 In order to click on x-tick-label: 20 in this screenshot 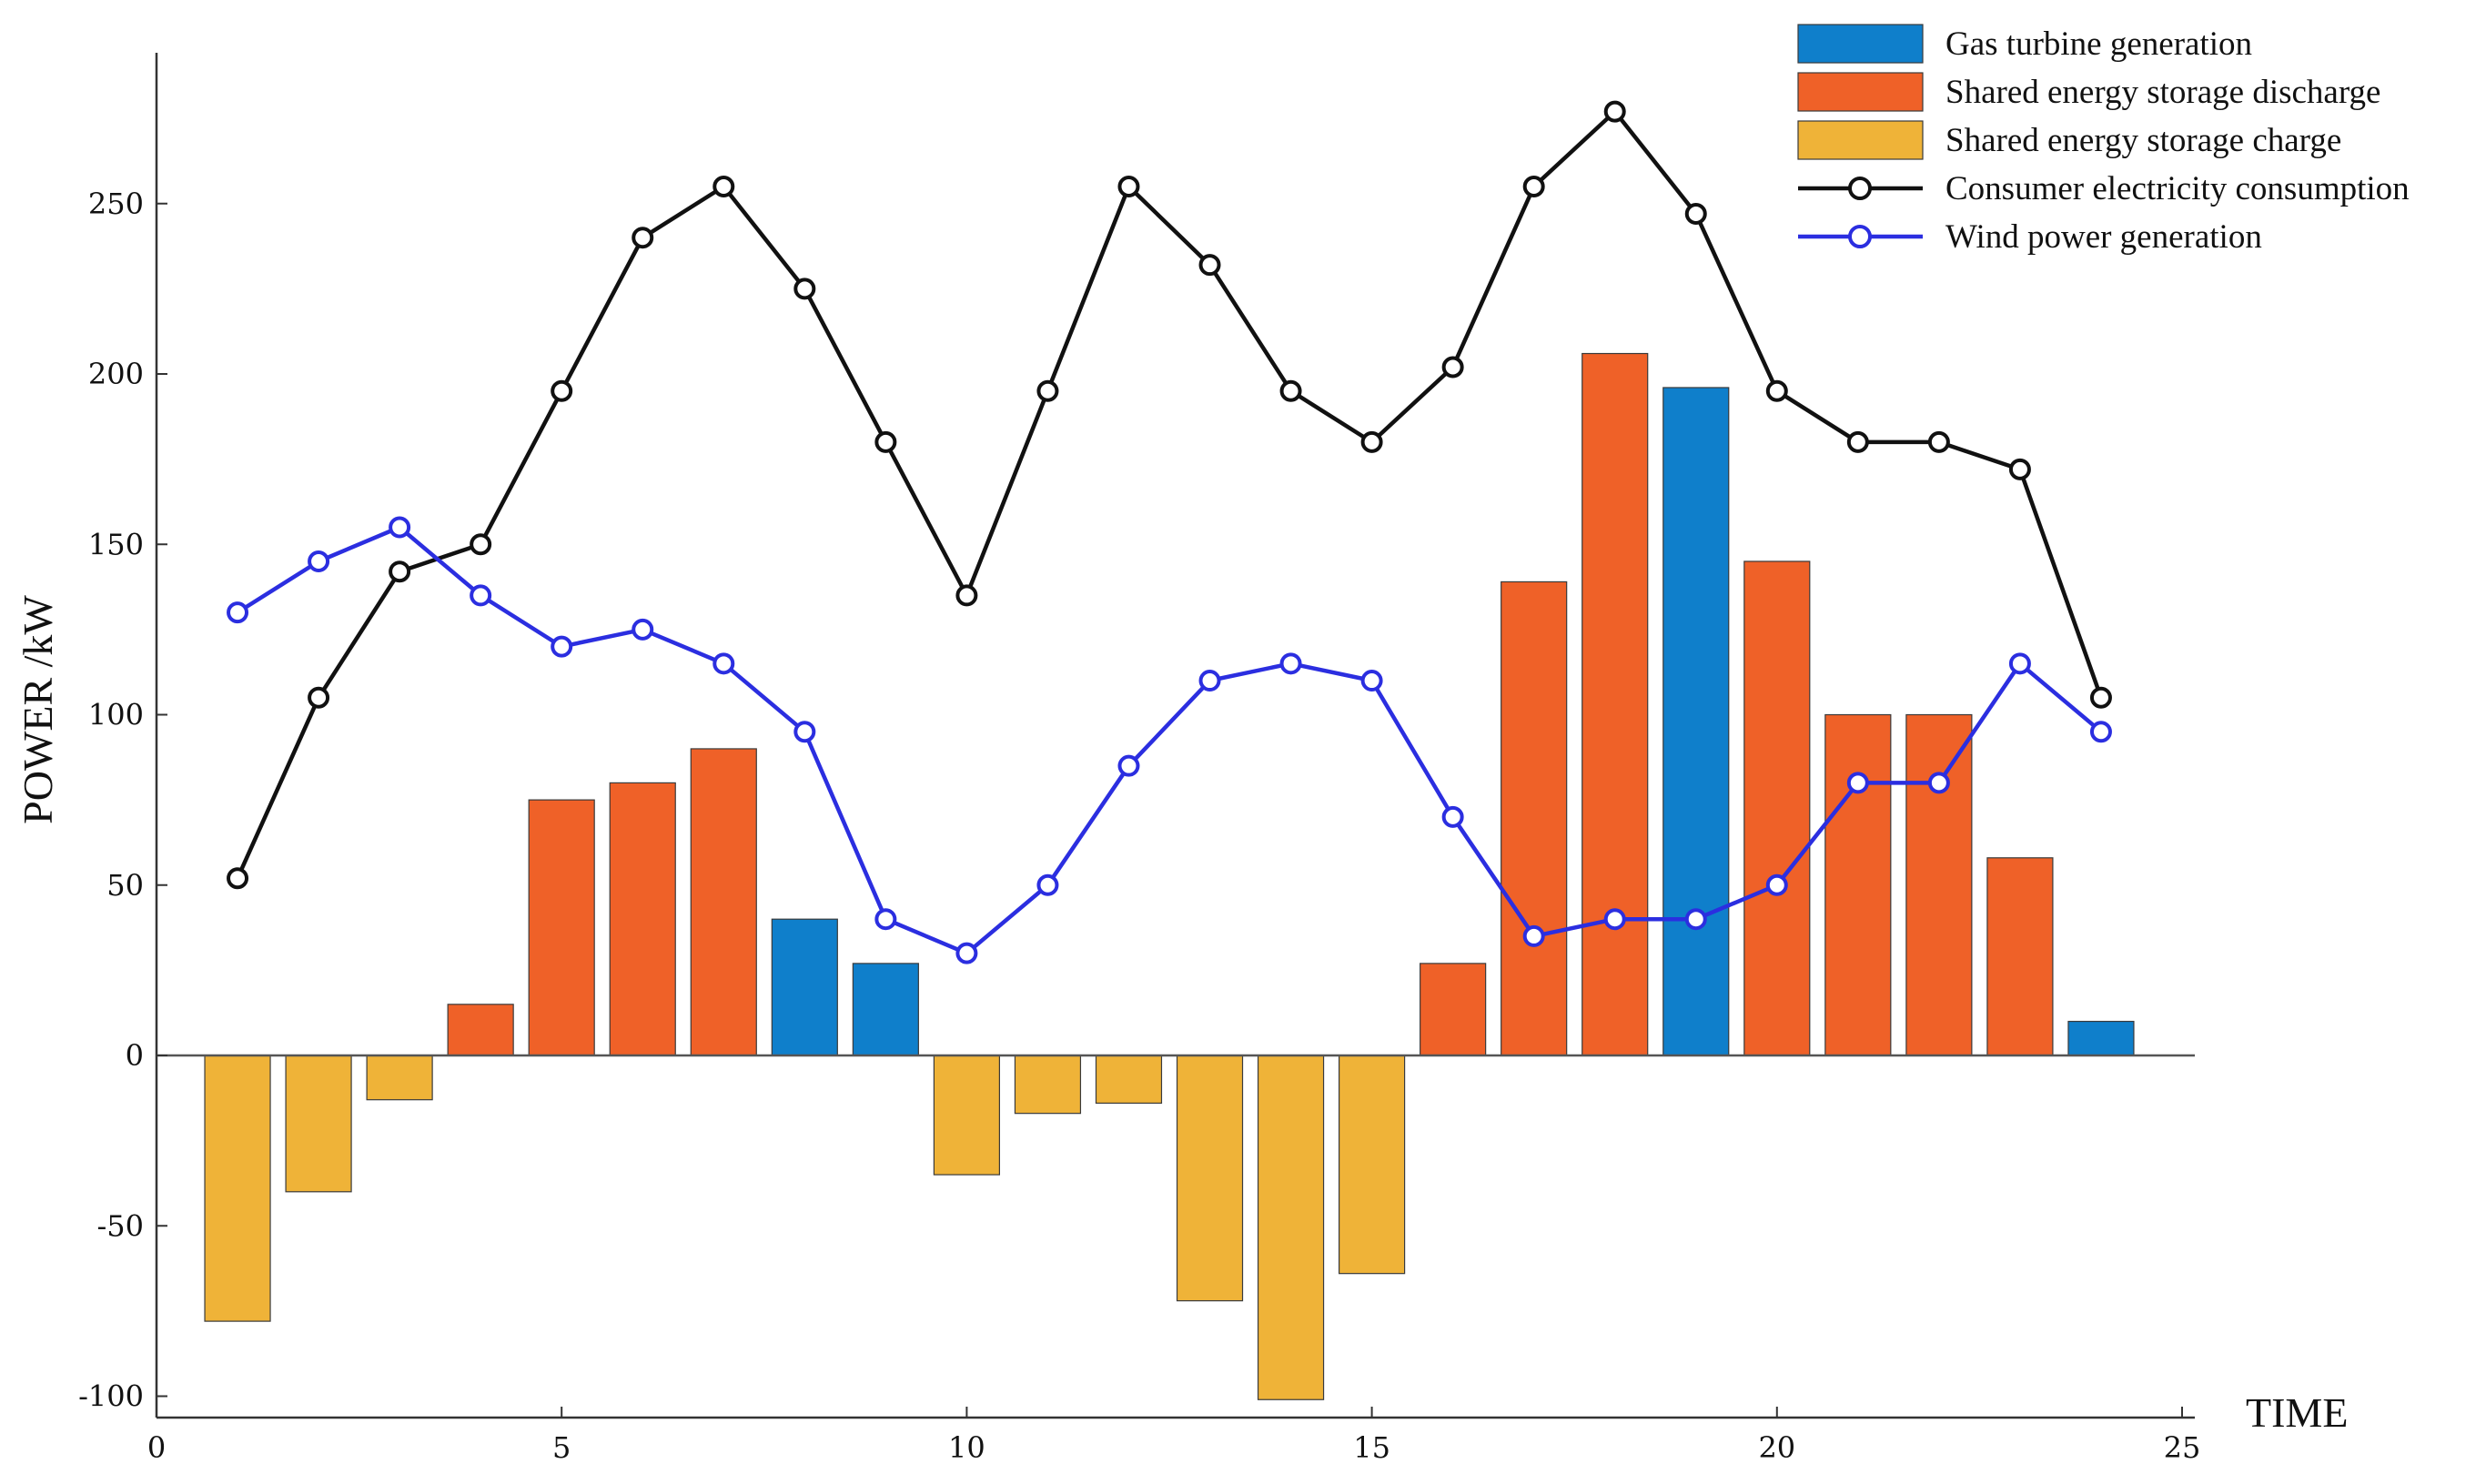, I will do `click(1776, 1447)`.